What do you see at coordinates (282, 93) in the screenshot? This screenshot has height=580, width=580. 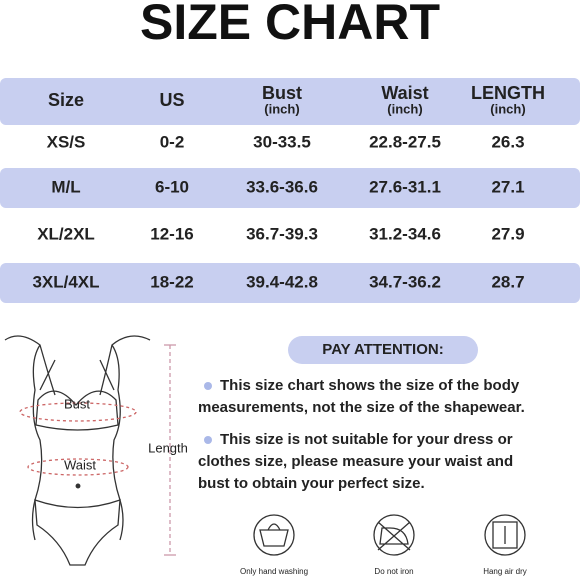 I see `column-header: Bust` at bounding box center [282, 93].